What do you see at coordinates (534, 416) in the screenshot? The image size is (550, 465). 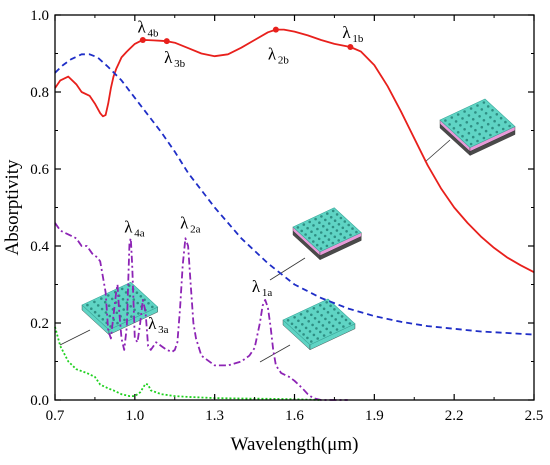 I see `x-tick-label: 2.5` at bounding box center [534, 416].